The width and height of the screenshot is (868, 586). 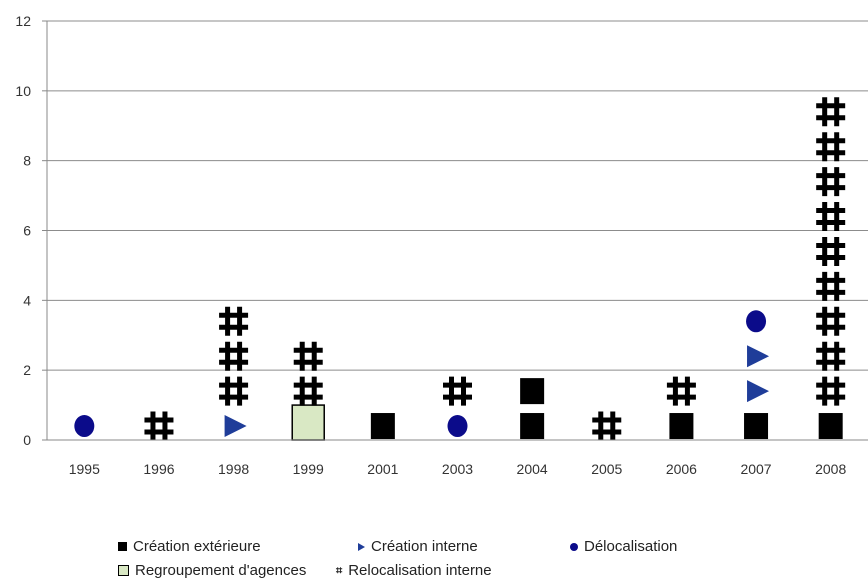 I want to click on square-marker-icon, so click(x=122, y=546).